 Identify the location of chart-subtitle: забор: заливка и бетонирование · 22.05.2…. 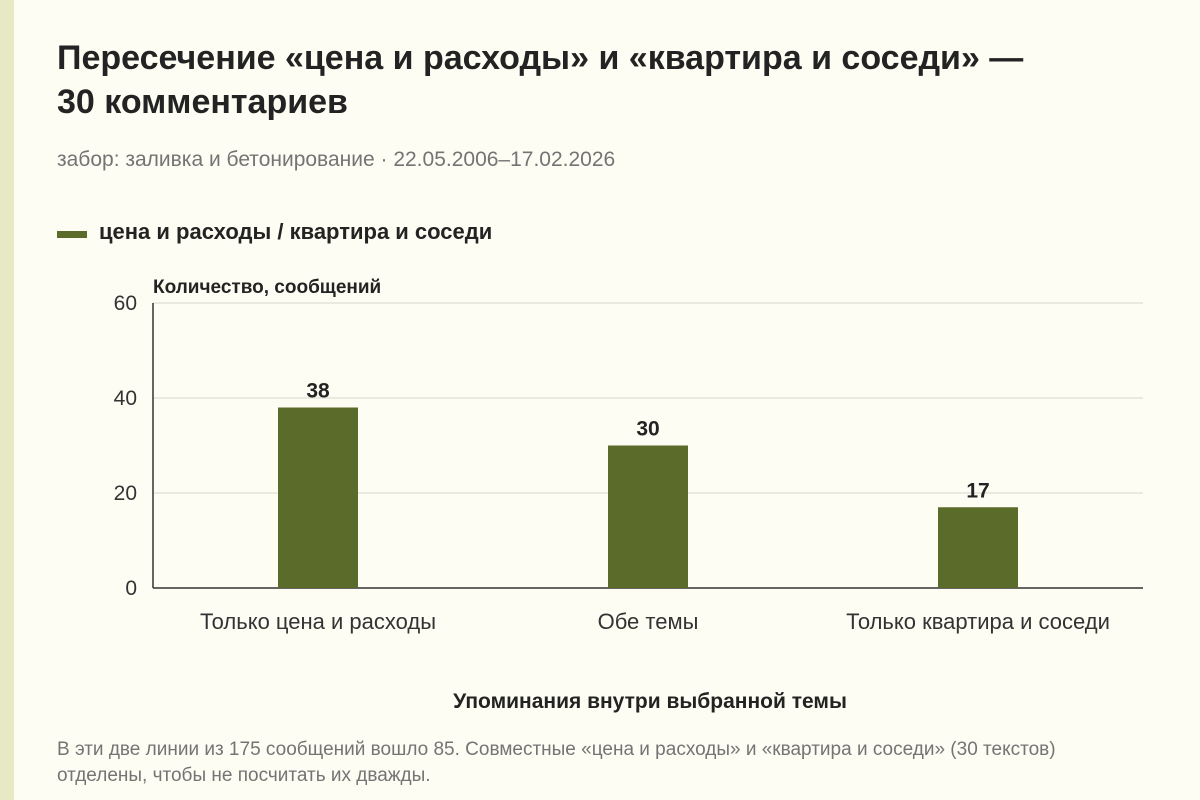
(336, 159).